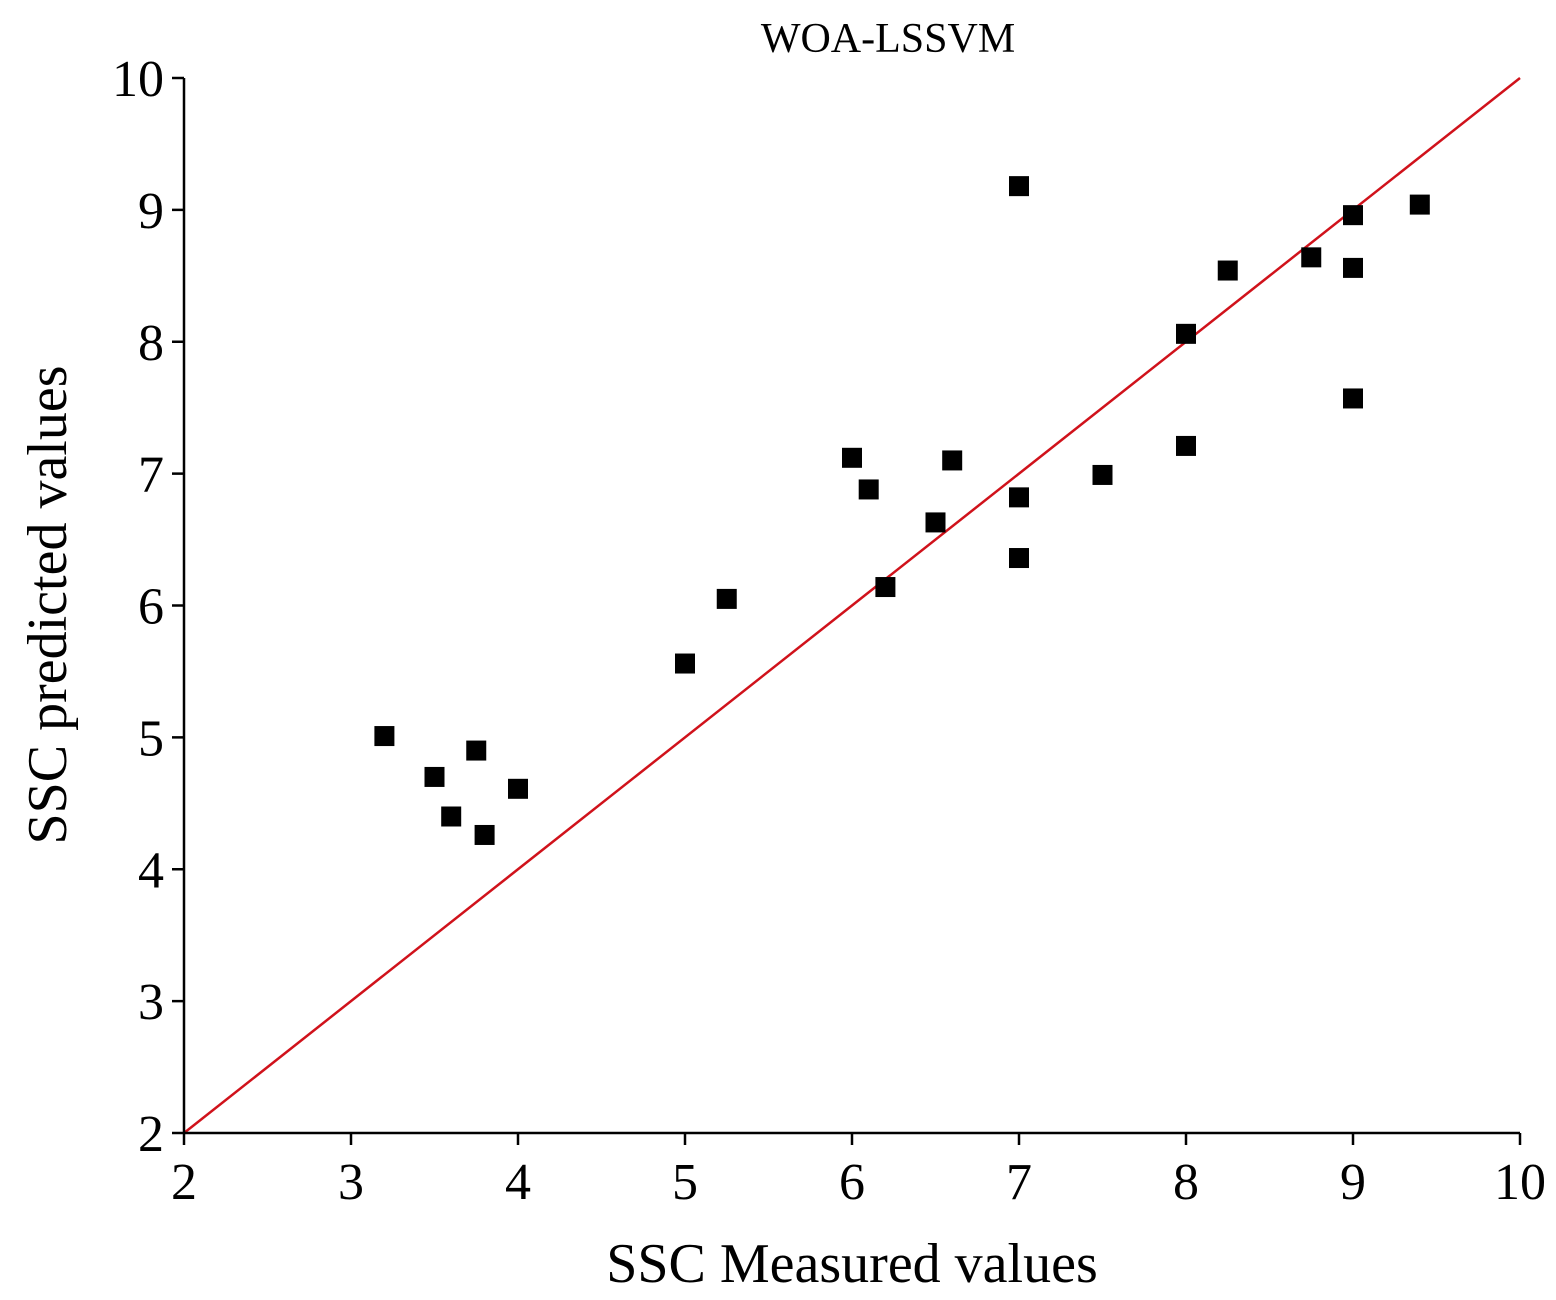  I want to click on x-tick-label: 2, so click(184, 1182).